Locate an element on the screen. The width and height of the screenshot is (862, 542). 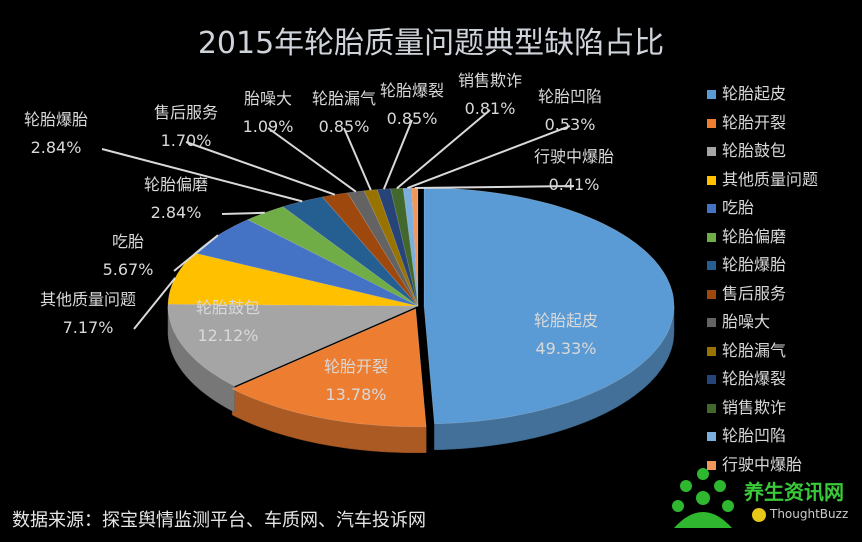
legend-item: 轮胎漏气 is located at coordinates (780, 351).